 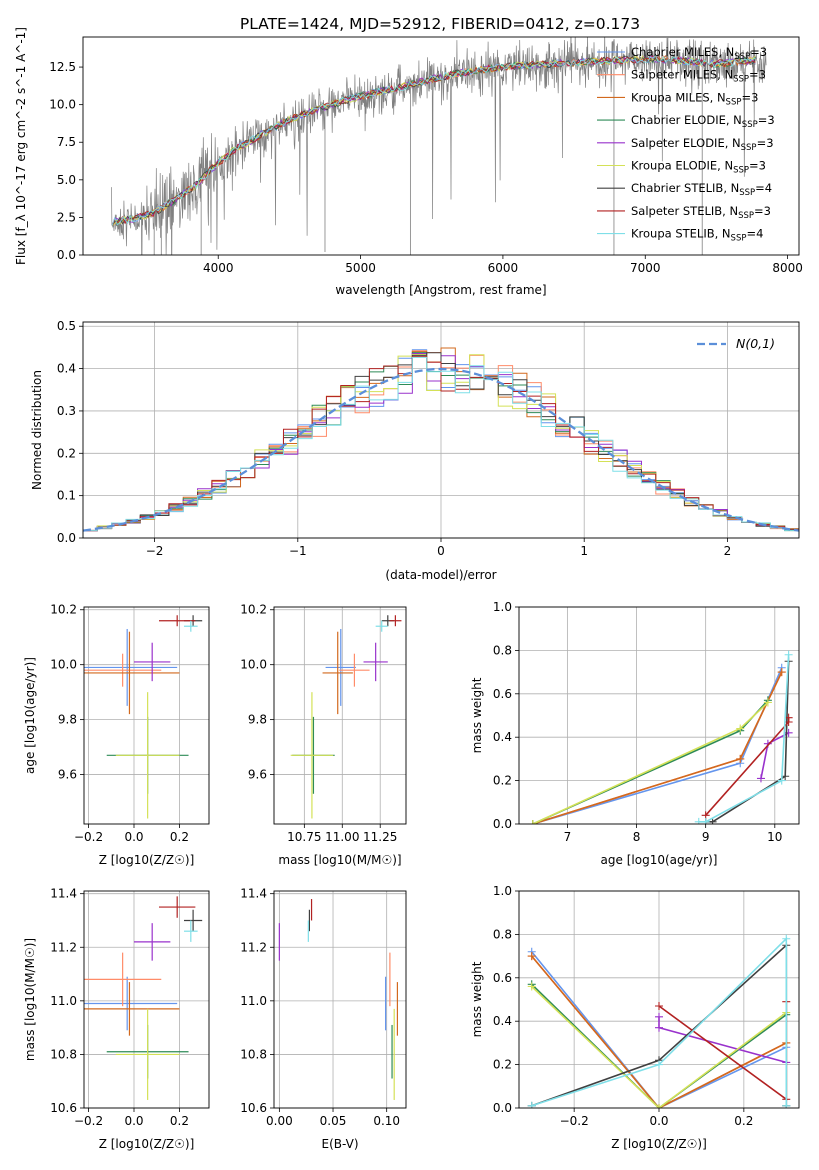 What do you see at coordinates (502, 694) in the screenshot?
I see `y-tick-label: 0.6` at bounding box center [502, 694].